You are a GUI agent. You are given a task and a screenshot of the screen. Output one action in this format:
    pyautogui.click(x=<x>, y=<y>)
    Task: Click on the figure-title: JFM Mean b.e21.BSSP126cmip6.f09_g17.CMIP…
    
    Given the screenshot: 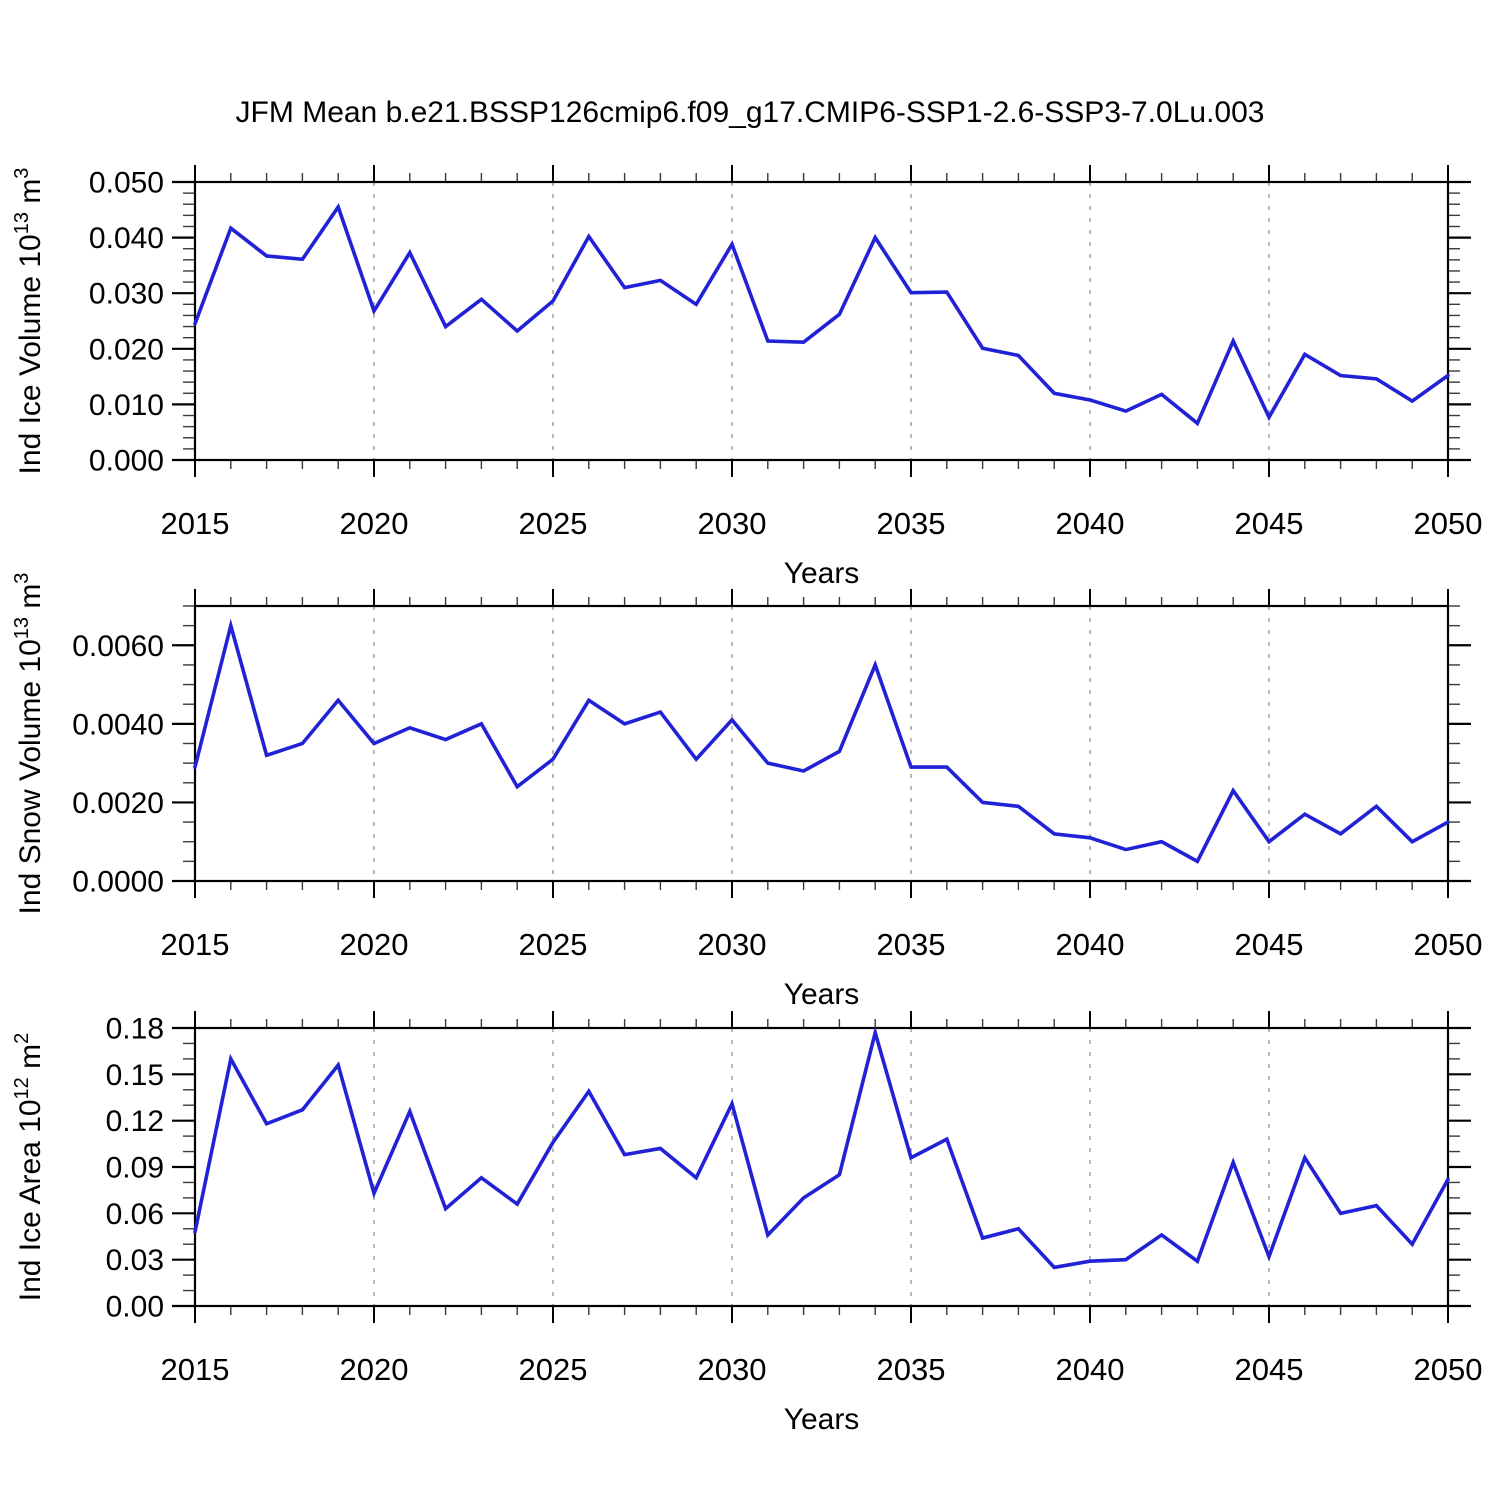 What is the action you would take?
    pyautogui.click(x=750, y=112)
    